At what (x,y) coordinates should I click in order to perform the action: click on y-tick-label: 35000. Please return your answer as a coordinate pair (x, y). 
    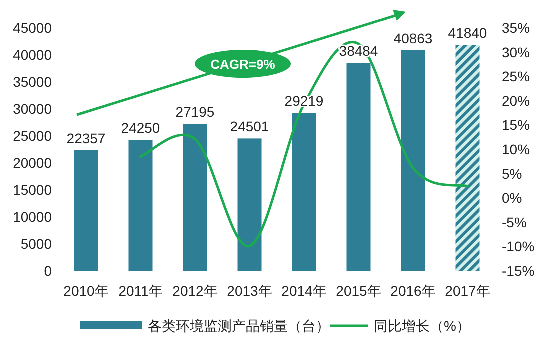
    Looking at the image, I should click on (32, 82).